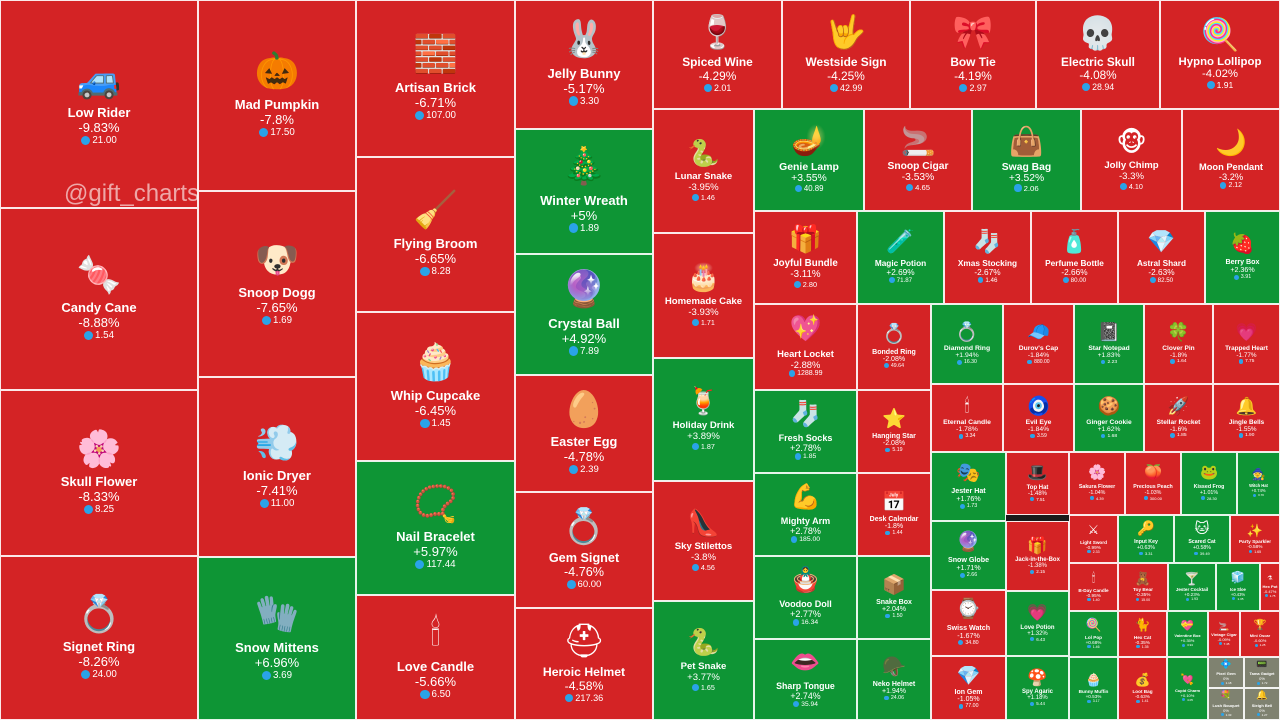  Describe the element at coordinates (1037, 688) in the screenshot. I see `tile-spy-agaric: 🍄 Spy Agaric +1.18% 5.44` at that location.